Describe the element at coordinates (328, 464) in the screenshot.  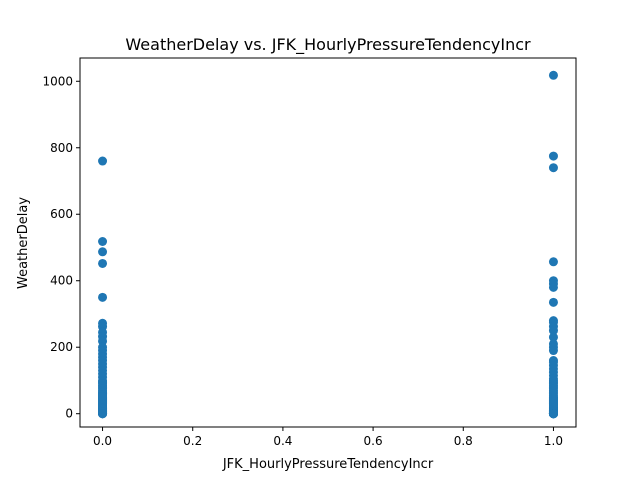
I see `x-axis-label: JFK_HourlyPressureTendencyIncr` at that location.